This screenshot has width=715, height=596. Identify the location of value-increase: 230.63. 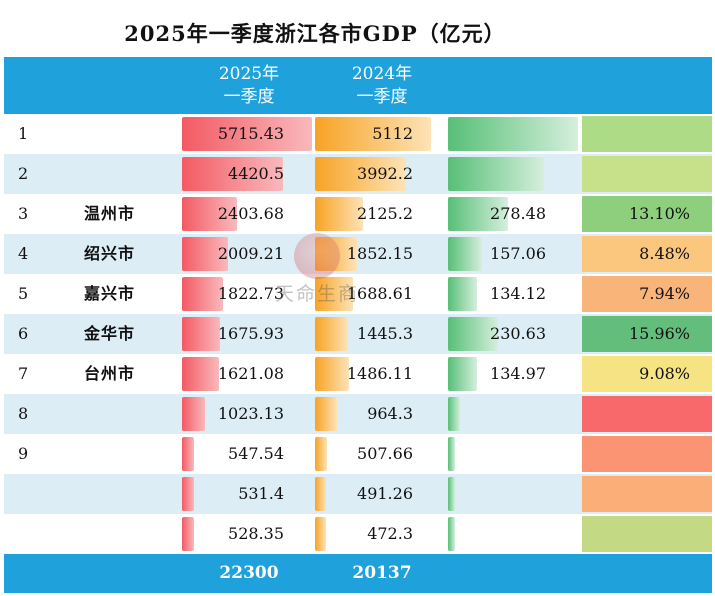
(518, 333).